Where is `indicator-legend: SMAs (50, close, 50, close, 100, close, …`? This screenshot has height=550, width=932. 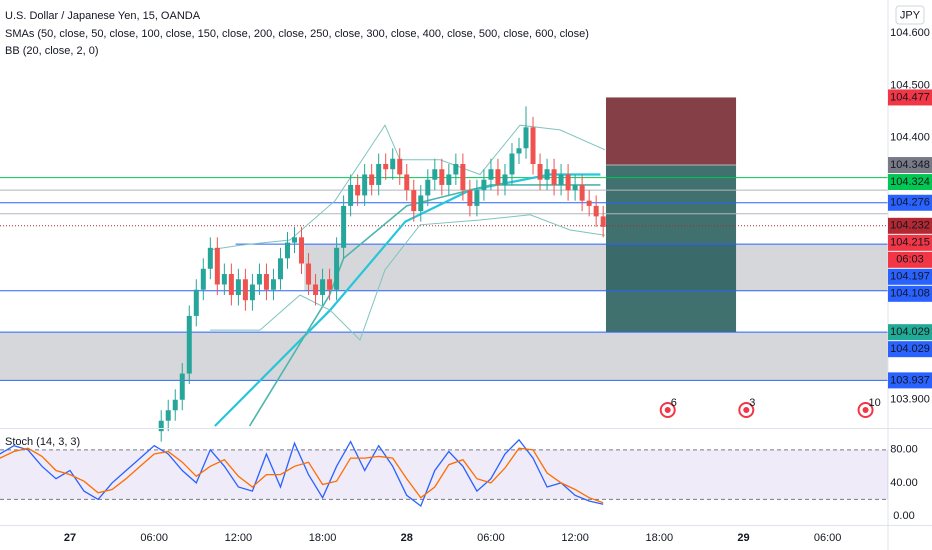 indicator-legend: SMAs (50, close, 50, close, 100, close, … is located at coordinates (297, 34).